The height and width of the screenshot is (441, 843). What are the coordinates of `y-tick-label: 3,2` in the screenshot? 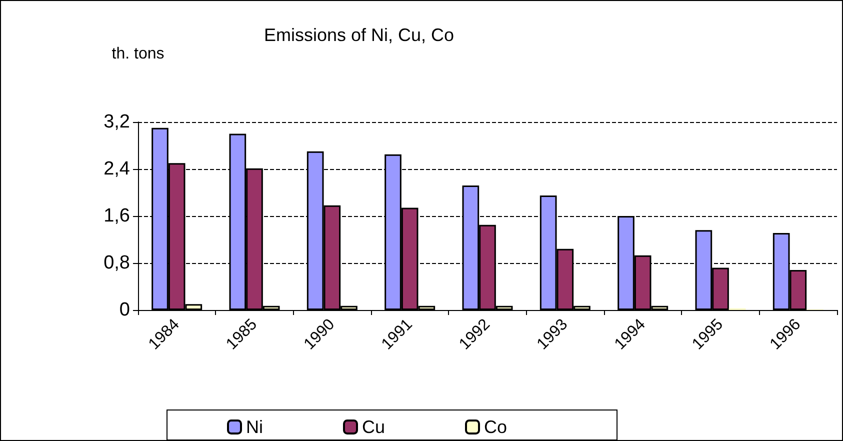 It's located at (117, 122).